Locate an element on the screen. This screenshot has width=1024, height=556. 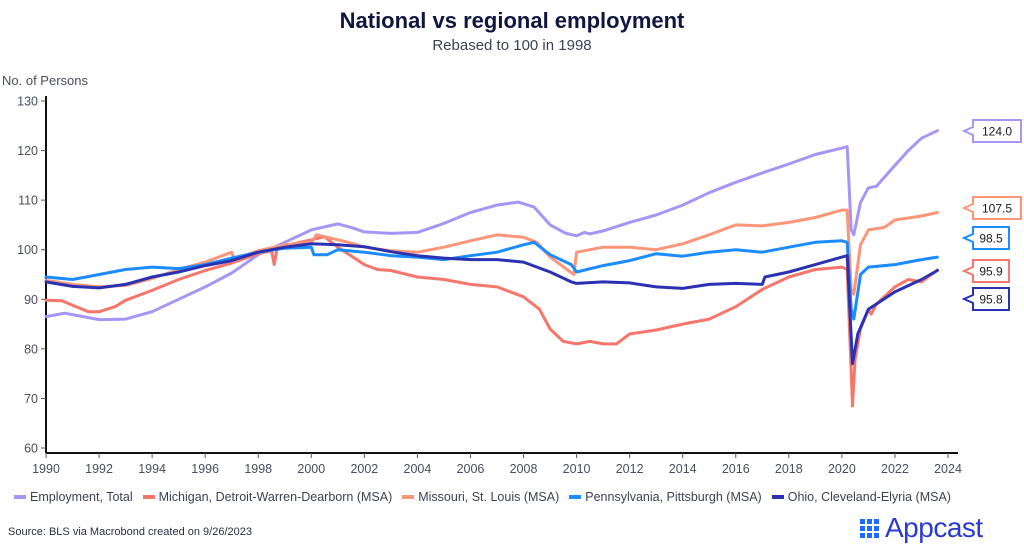
x-tick-label: 2014 is located at coordinates (683, 469).